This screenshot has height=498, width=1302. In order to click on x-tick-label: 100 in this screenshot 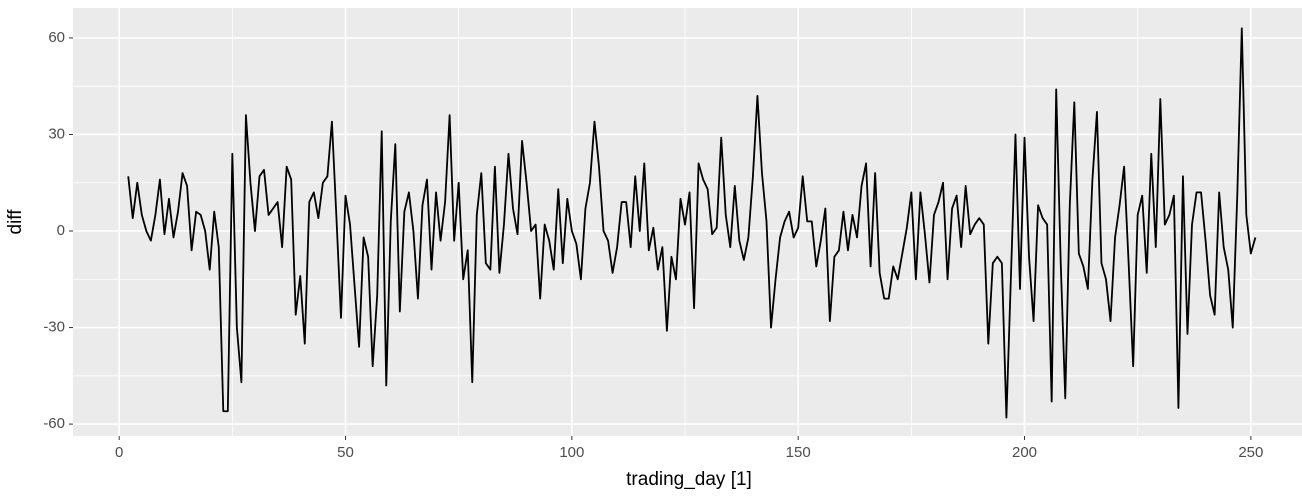, I will do `click(571, 452)`.